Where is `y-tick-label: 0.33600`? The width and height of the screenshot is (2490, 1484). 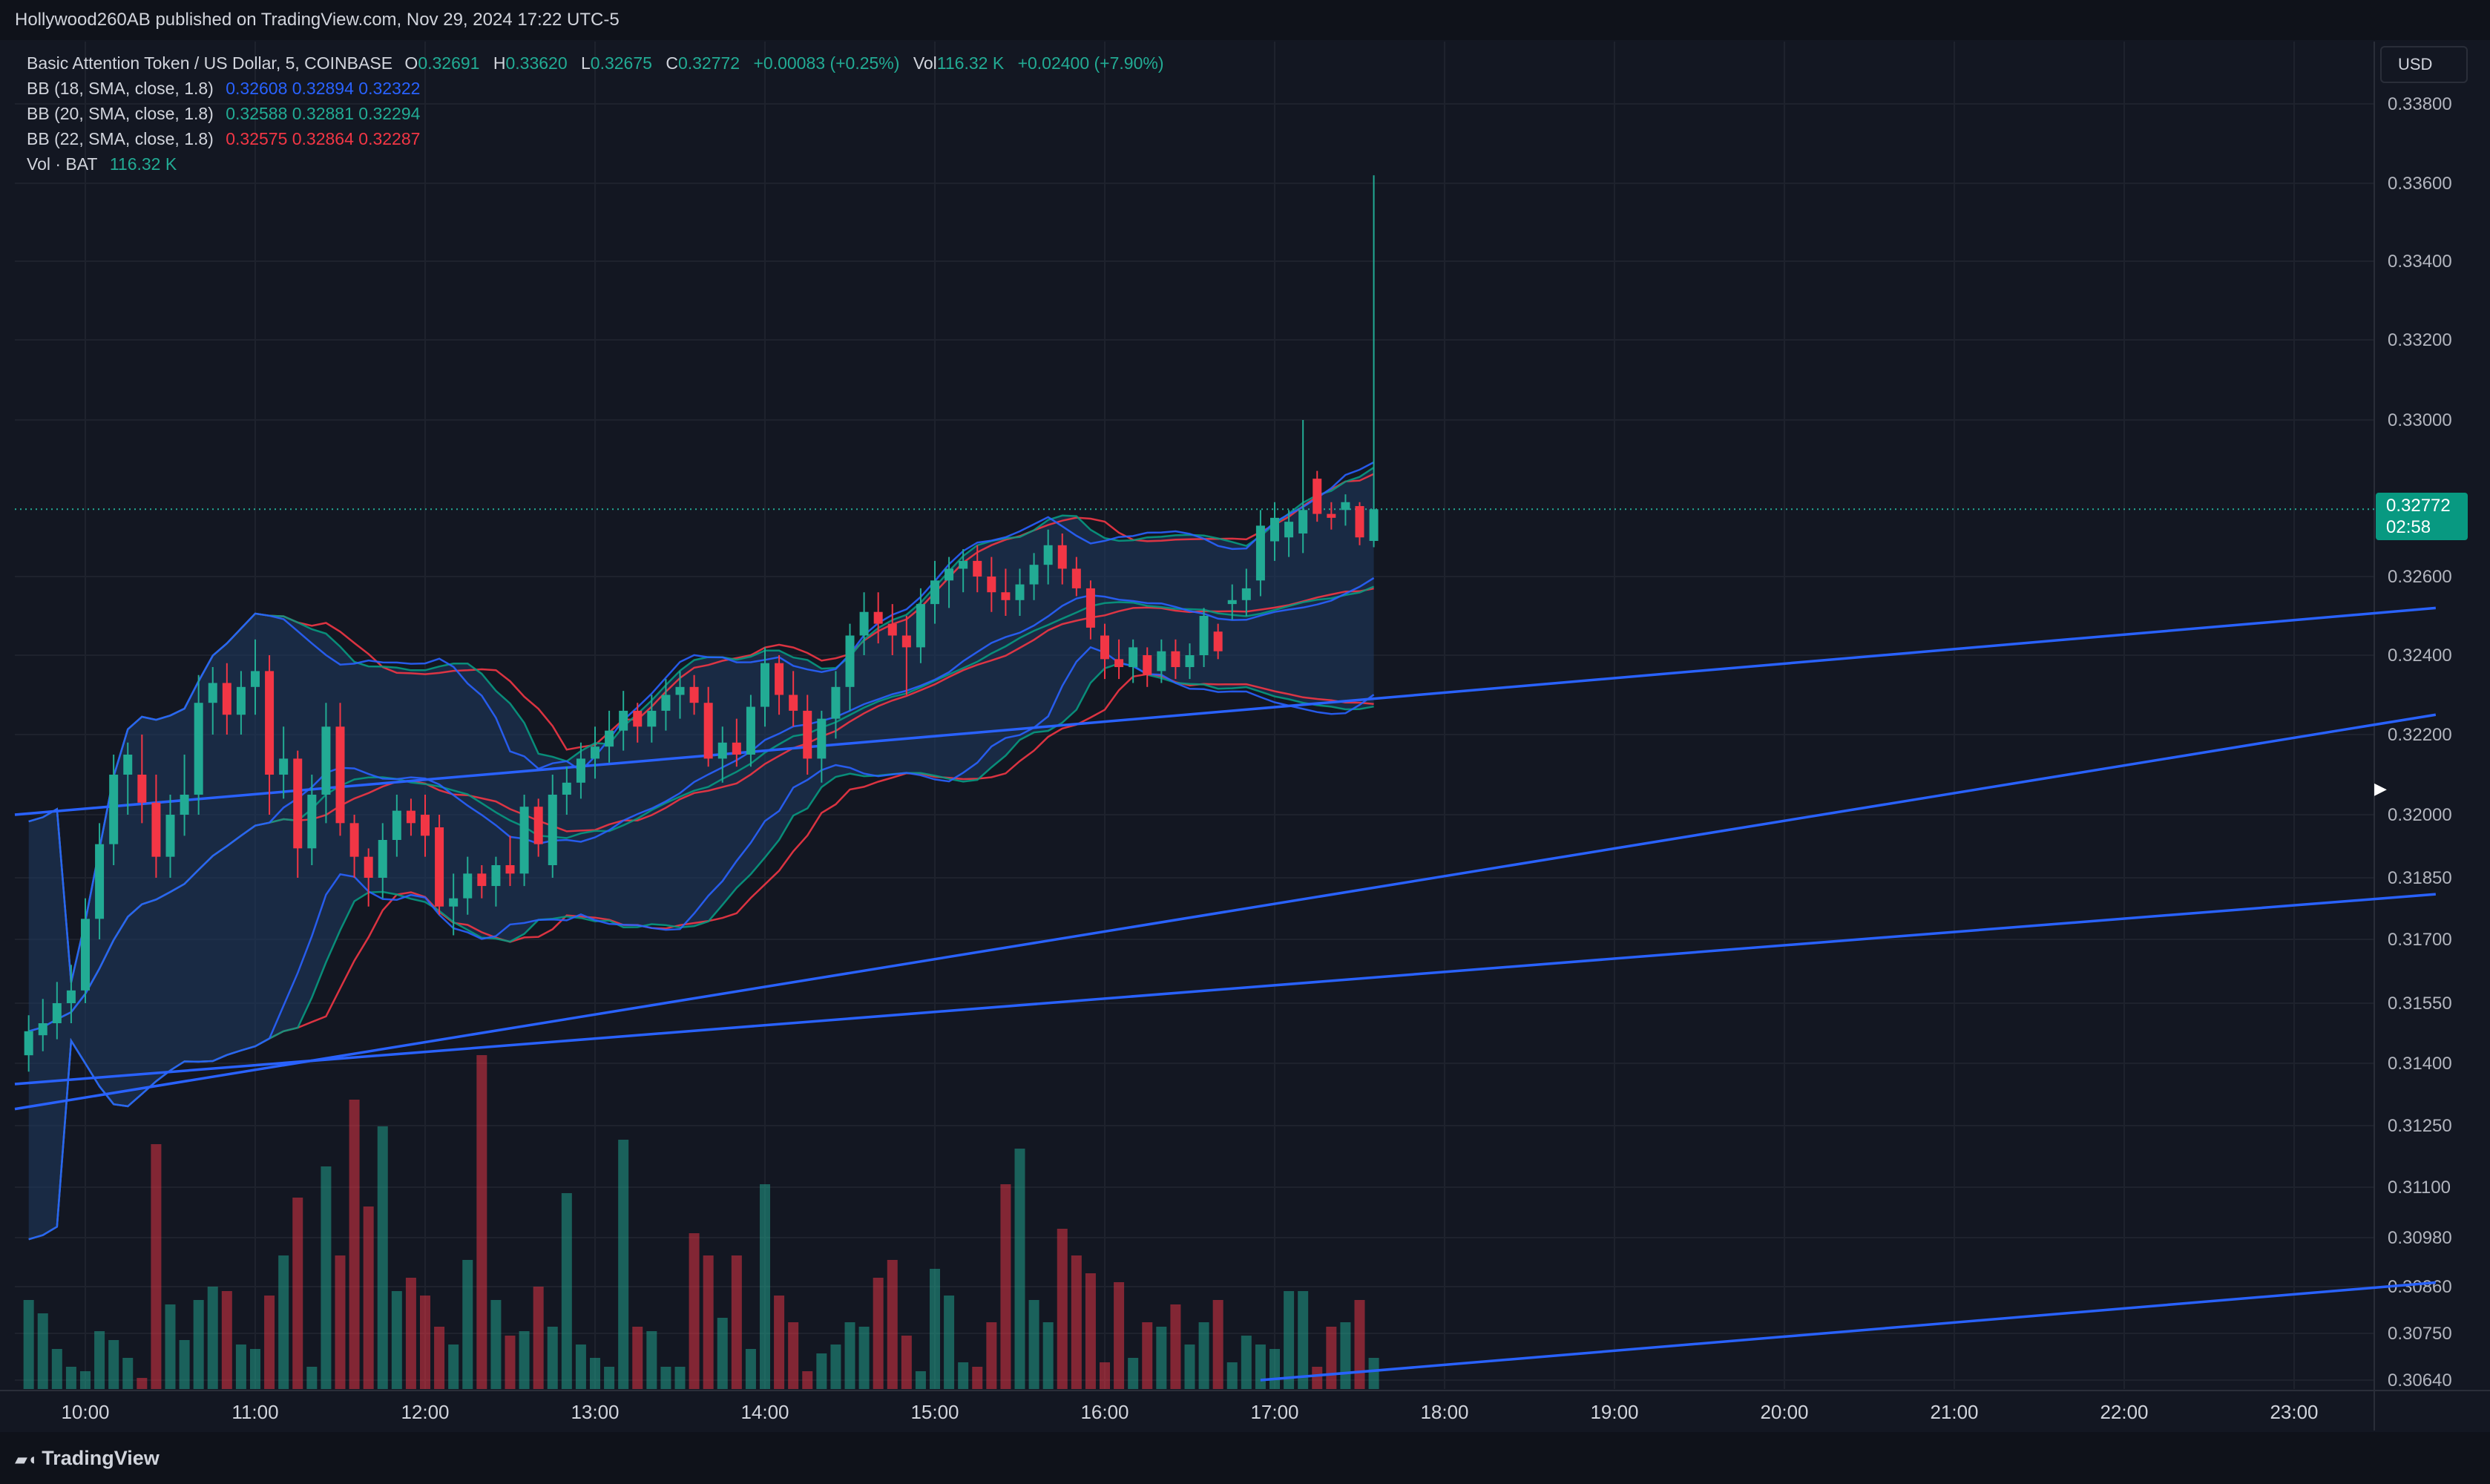
y-tick-label: 0.33600 is located at coordinates (2420, 184).